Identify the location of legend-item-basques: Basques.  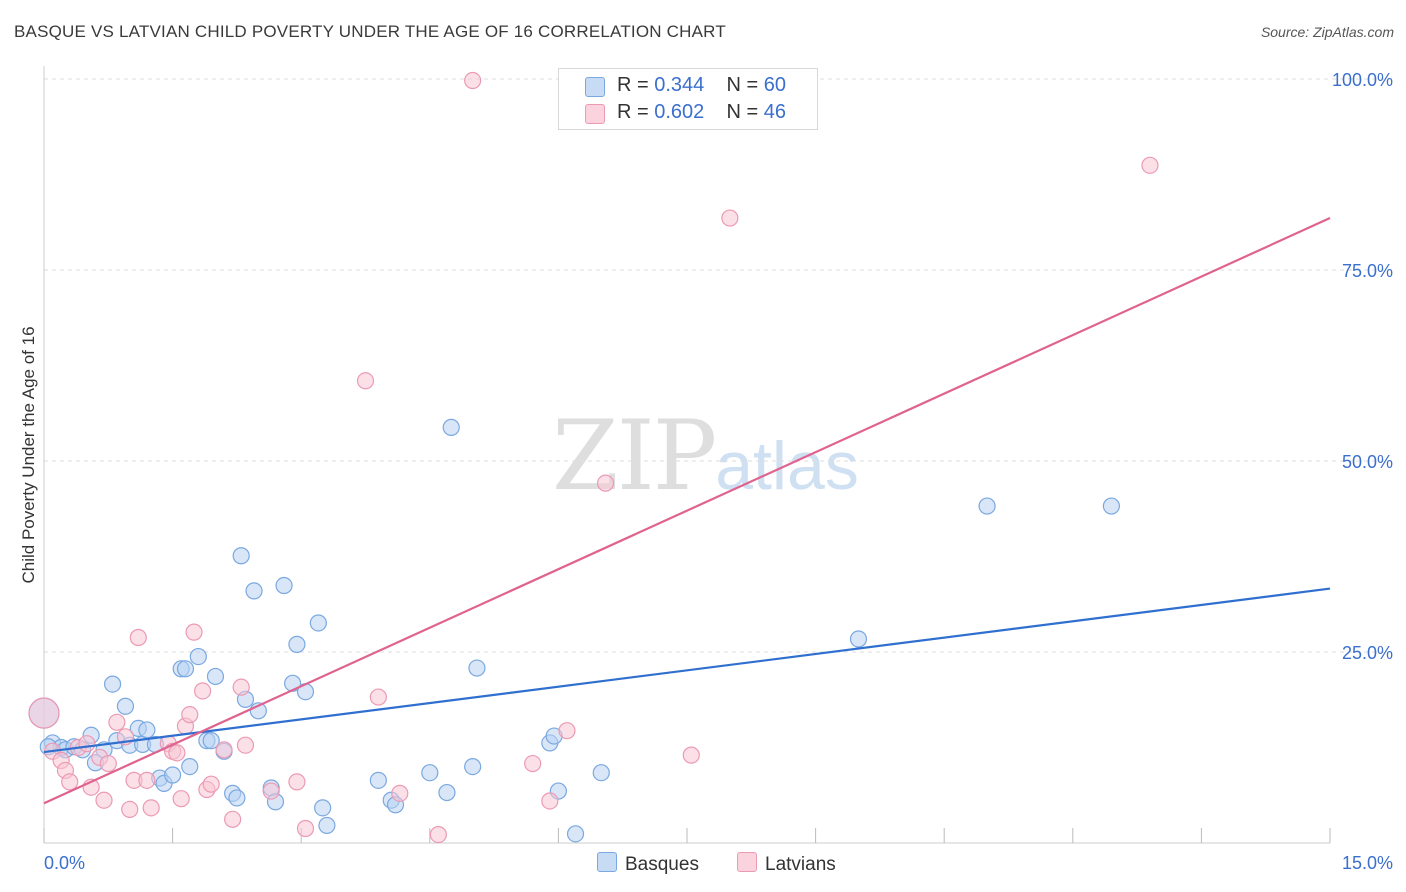
(648, 864).